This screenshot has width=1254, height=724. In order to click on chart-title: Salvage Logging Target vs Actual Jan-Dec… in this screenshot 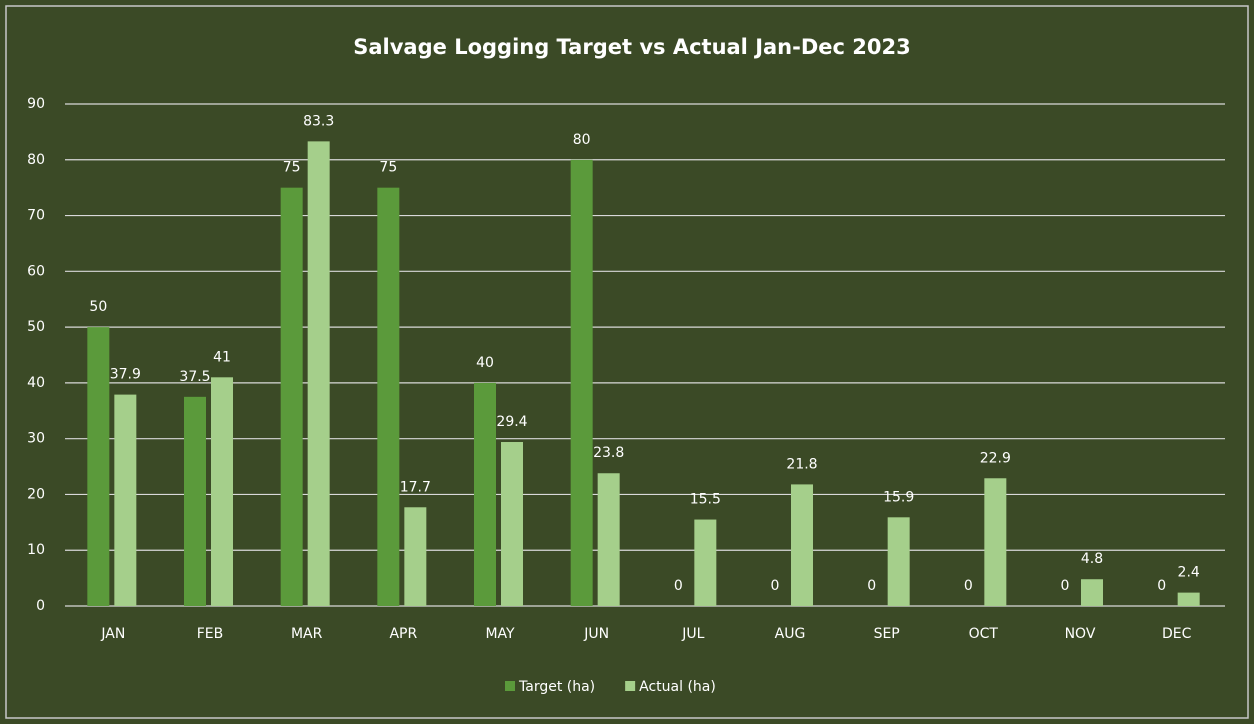, I will do `click(631, 47)`.